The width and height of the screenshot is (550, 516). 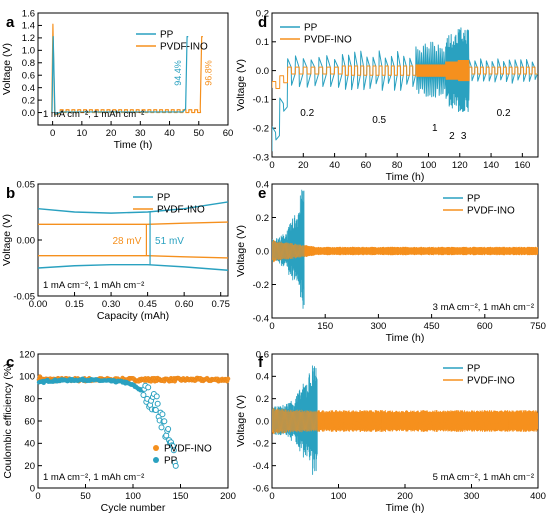 What do you see at coordinates (10, 22) in the screenshot?
I see `panel-label: a` at bounding box center [10, 22].